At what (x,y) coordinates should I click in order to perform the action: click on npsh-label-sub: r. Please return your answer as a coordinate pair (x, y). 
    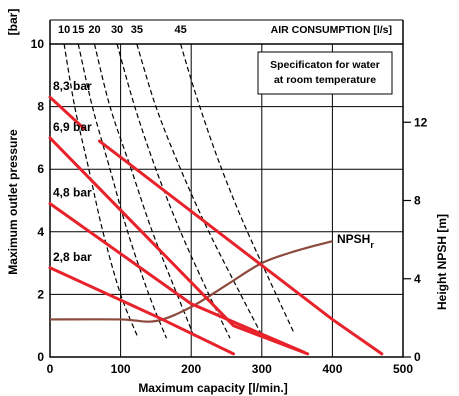
    Looking at the image, I should click on (372, 245).